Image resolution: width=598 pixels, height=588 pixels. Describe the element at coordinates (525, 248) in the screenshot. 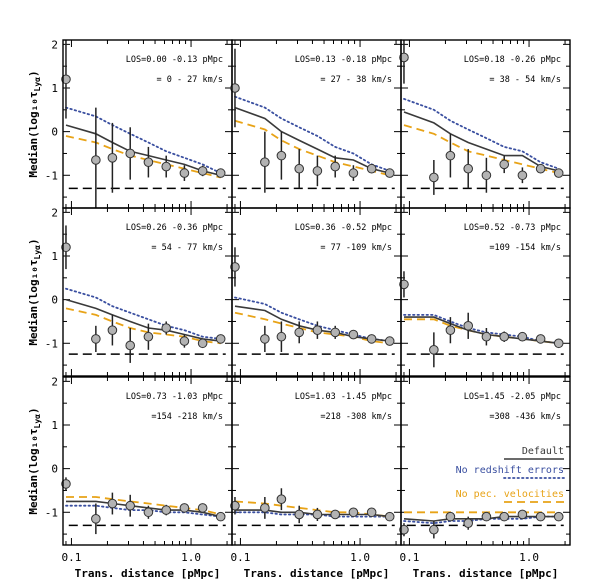

I see `velocity-annotation: =109 -154 km/s` at that location.